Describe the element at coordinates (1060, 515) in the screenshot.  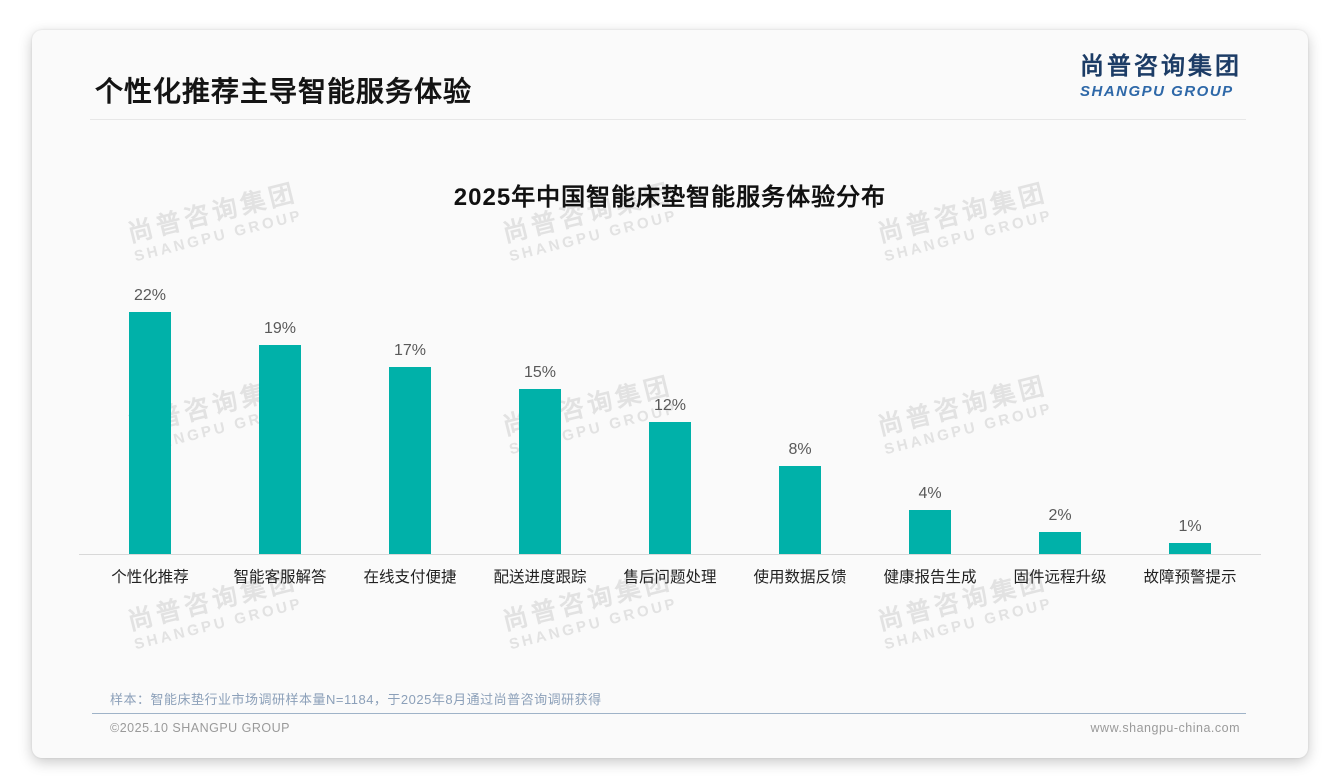
I see `bar-value-label: 2%` at that location.